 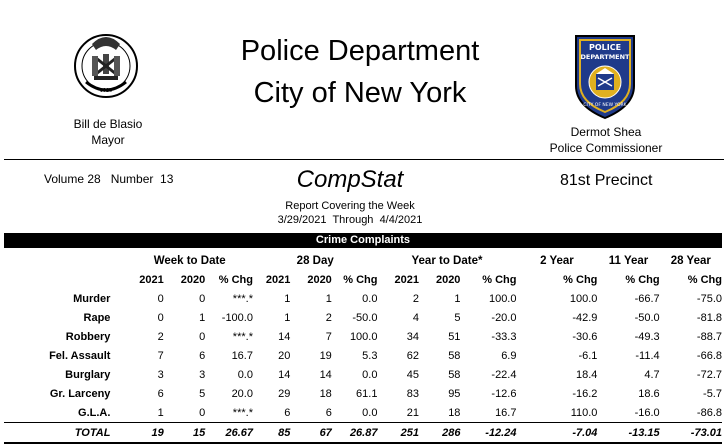 What do you see at coordinates (97, 317) in the screenshot?
I see `row-label: Rape` at bounding box center [97, 317].